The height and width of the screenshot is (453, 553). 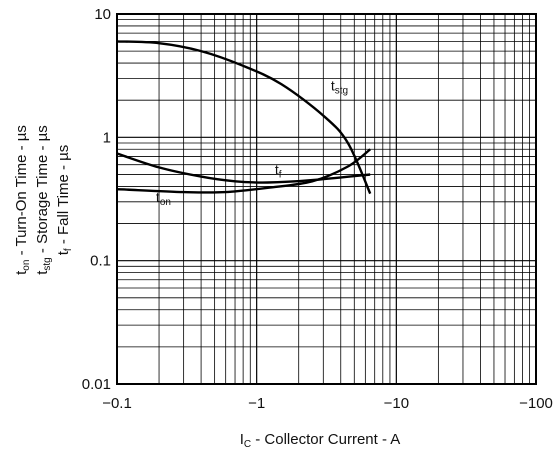 I want to click on series-tstg-label: tstg, so click(x=339, y=86).